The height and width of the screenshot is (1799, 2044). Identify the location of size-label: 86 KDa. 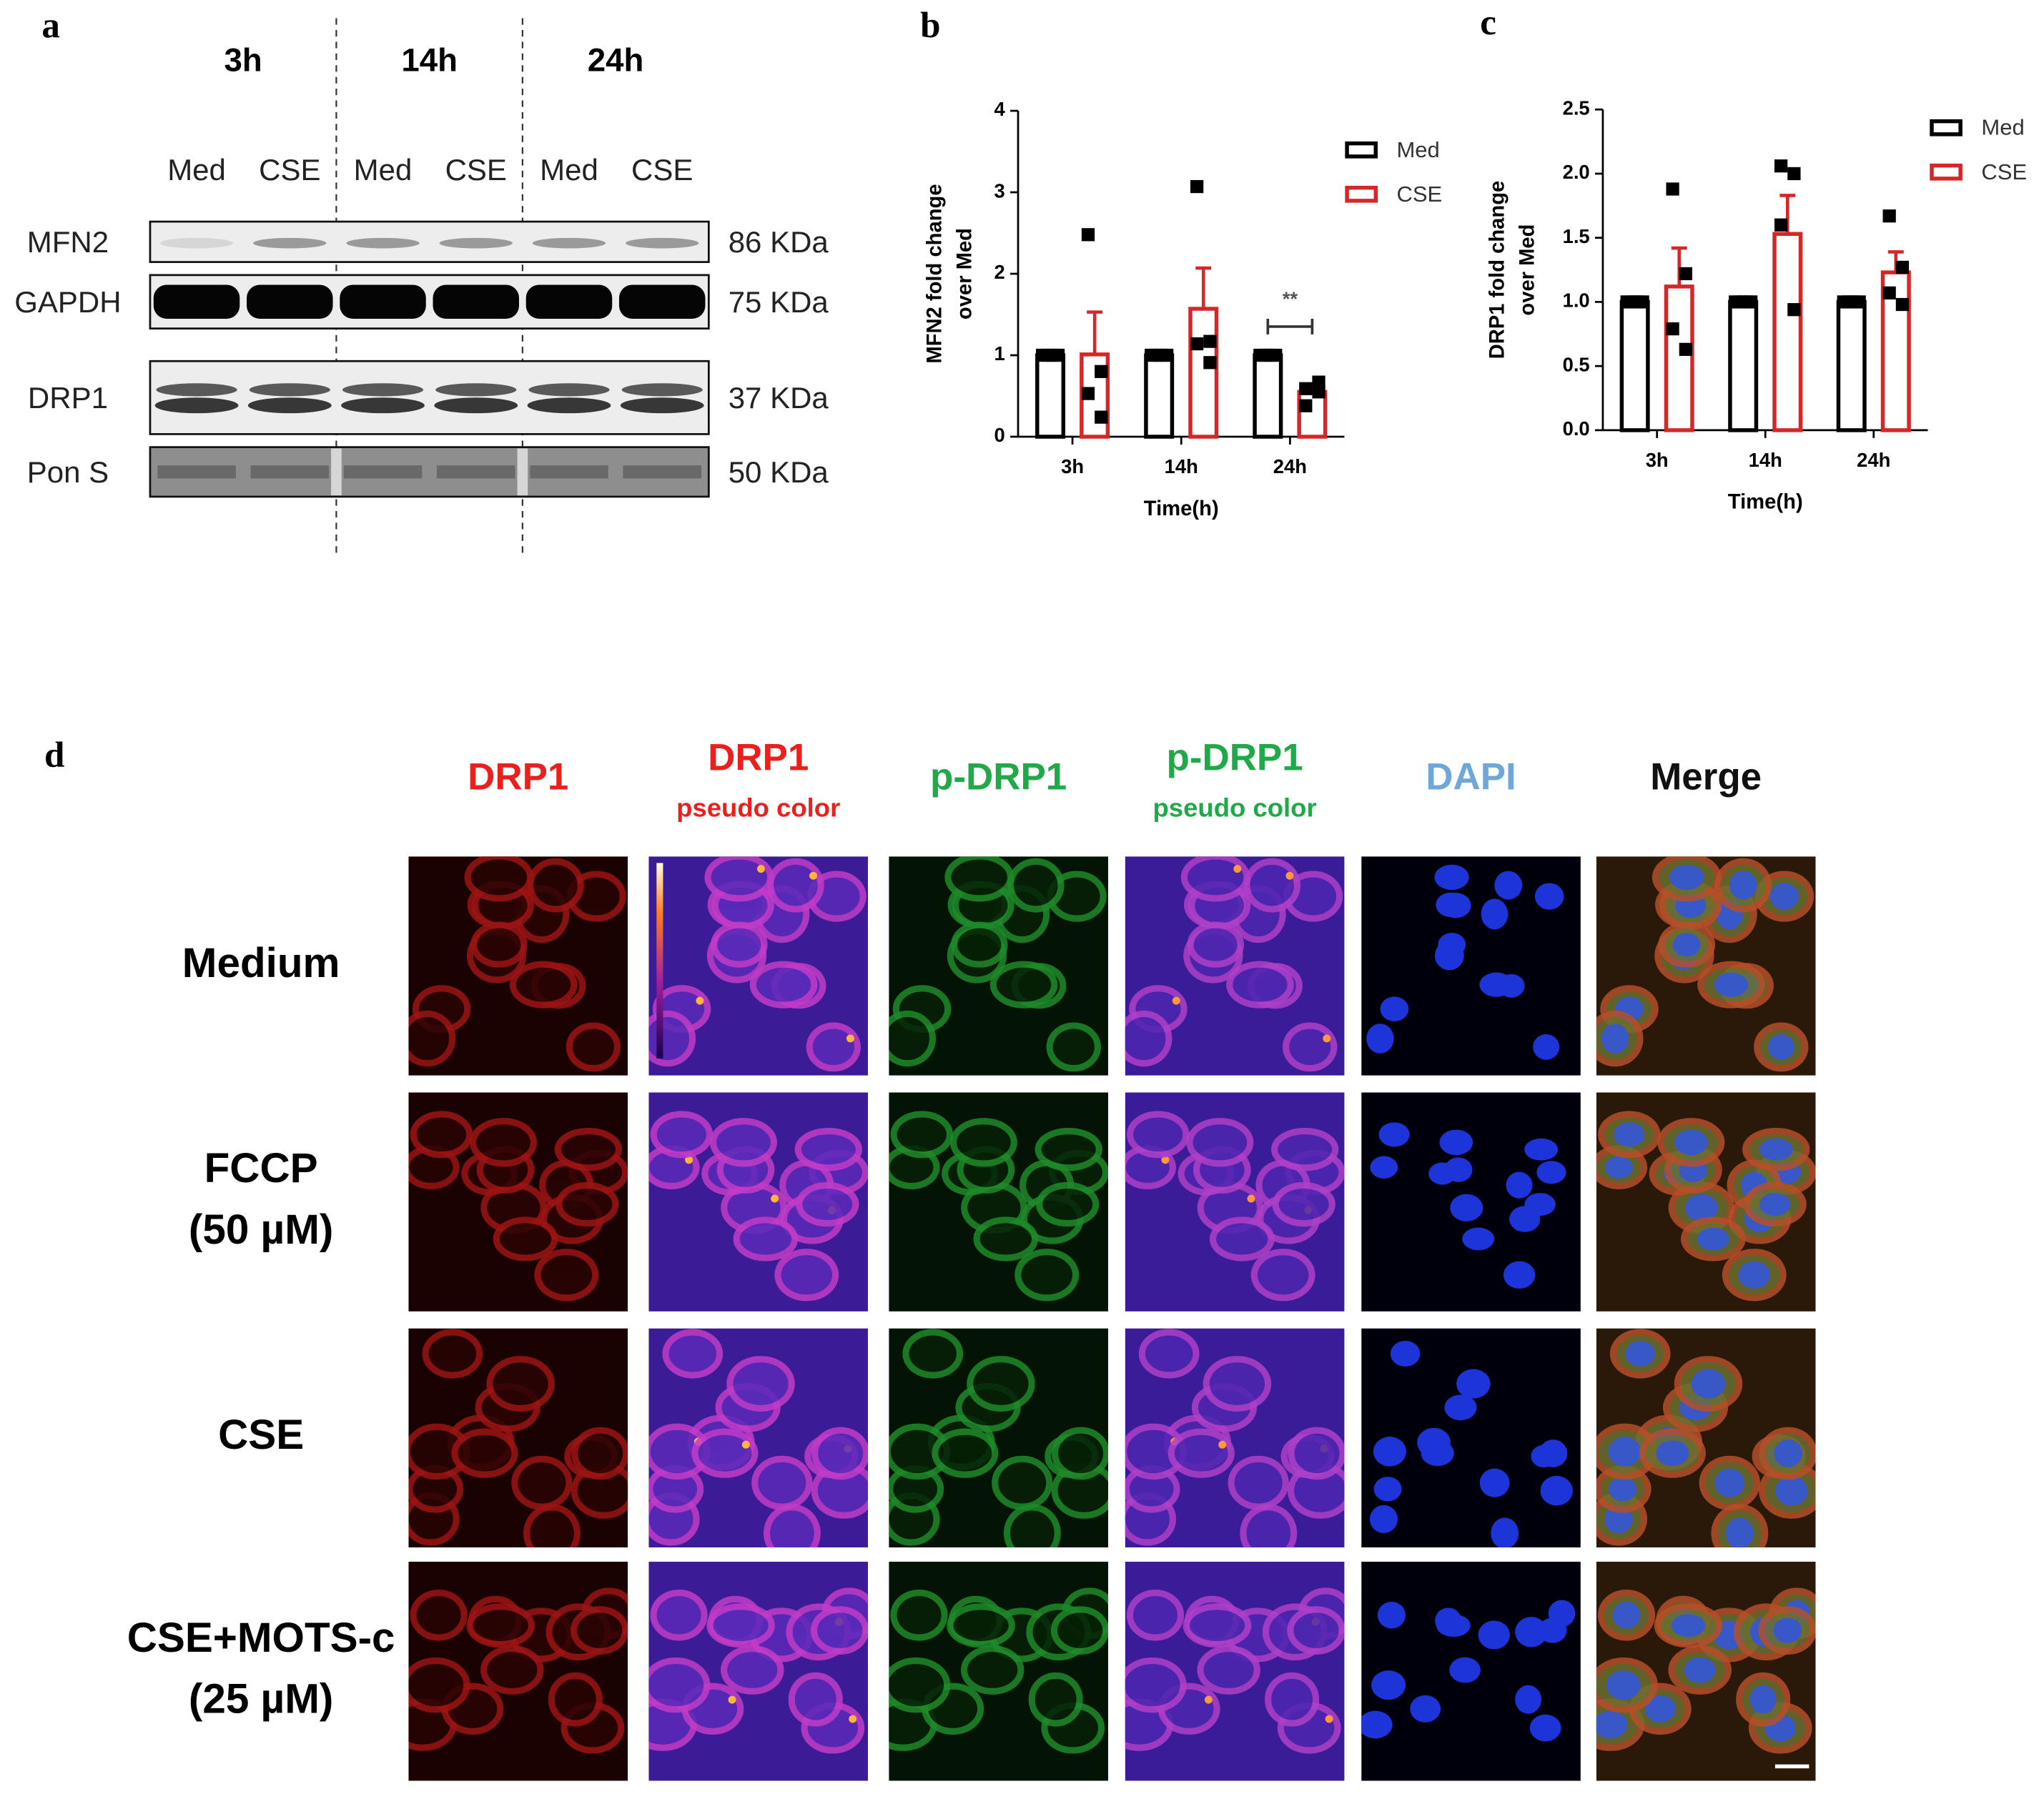
(779, 242).